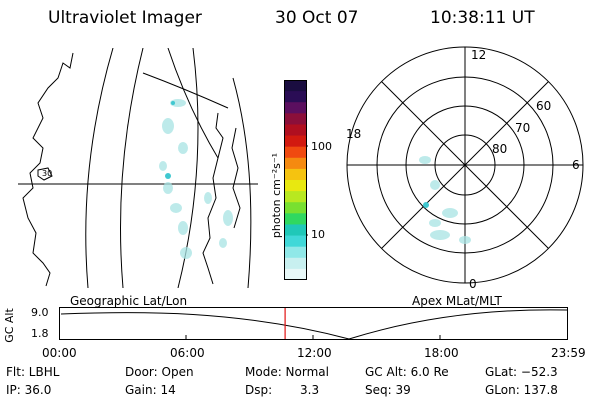  Describe the element at coordinates (321, 146) in the screenshot. I see `colorbar-tick-100: 100` at that location.